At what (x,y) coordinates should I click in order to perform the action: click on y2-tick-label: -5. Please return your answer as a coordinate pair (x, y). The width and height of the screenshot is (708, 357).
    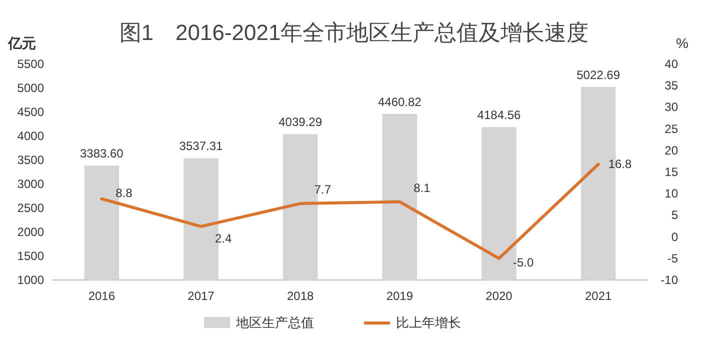
    Looking at the image, I should click on (672, 258).